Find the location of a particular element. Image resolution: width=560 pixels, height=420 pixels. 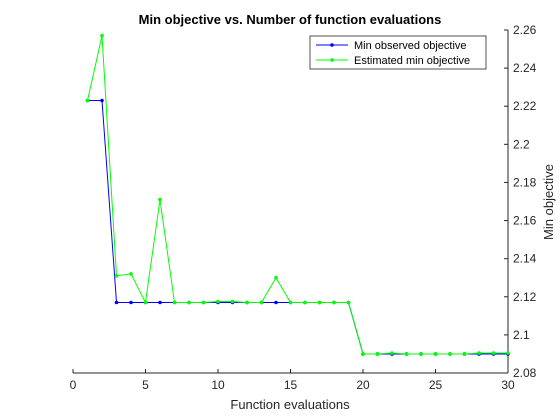

x-ticks: 0 5 10 15 20 25 30 is located at coordinates (292, 380).